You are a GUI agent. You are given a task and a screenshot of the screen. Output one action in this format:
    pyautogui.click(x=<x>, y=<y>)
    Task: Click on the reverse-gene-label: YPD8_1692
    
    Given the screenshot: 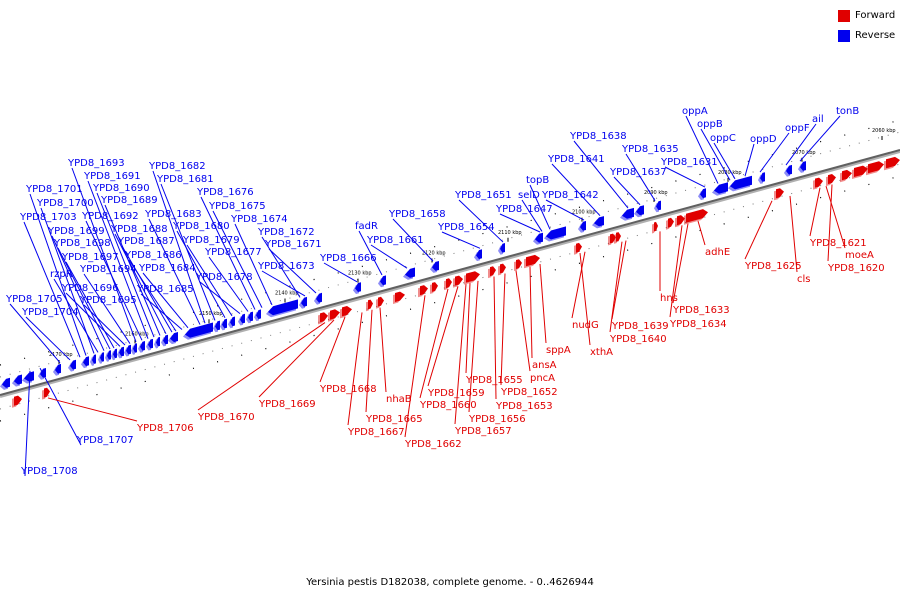 What is the action you would take?
    pyautogui.click(x=110, y=216)
    